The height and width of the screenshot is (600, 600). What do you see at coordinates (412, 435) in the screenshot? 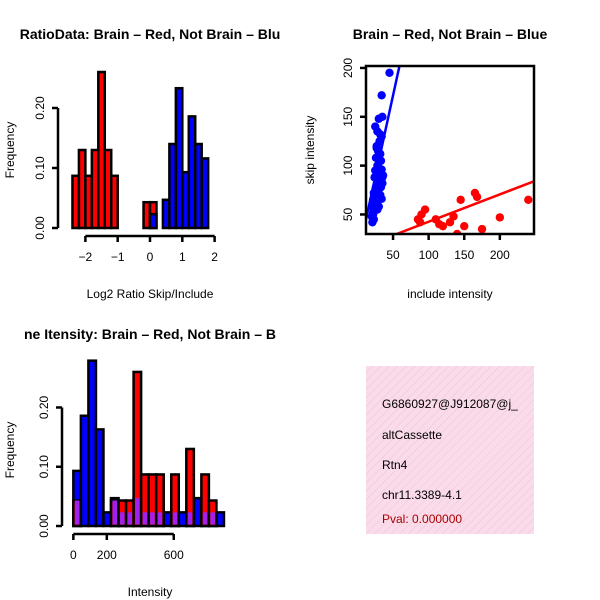
I see `info-line-event-type: altCassette` at bounding box center [412, 435].